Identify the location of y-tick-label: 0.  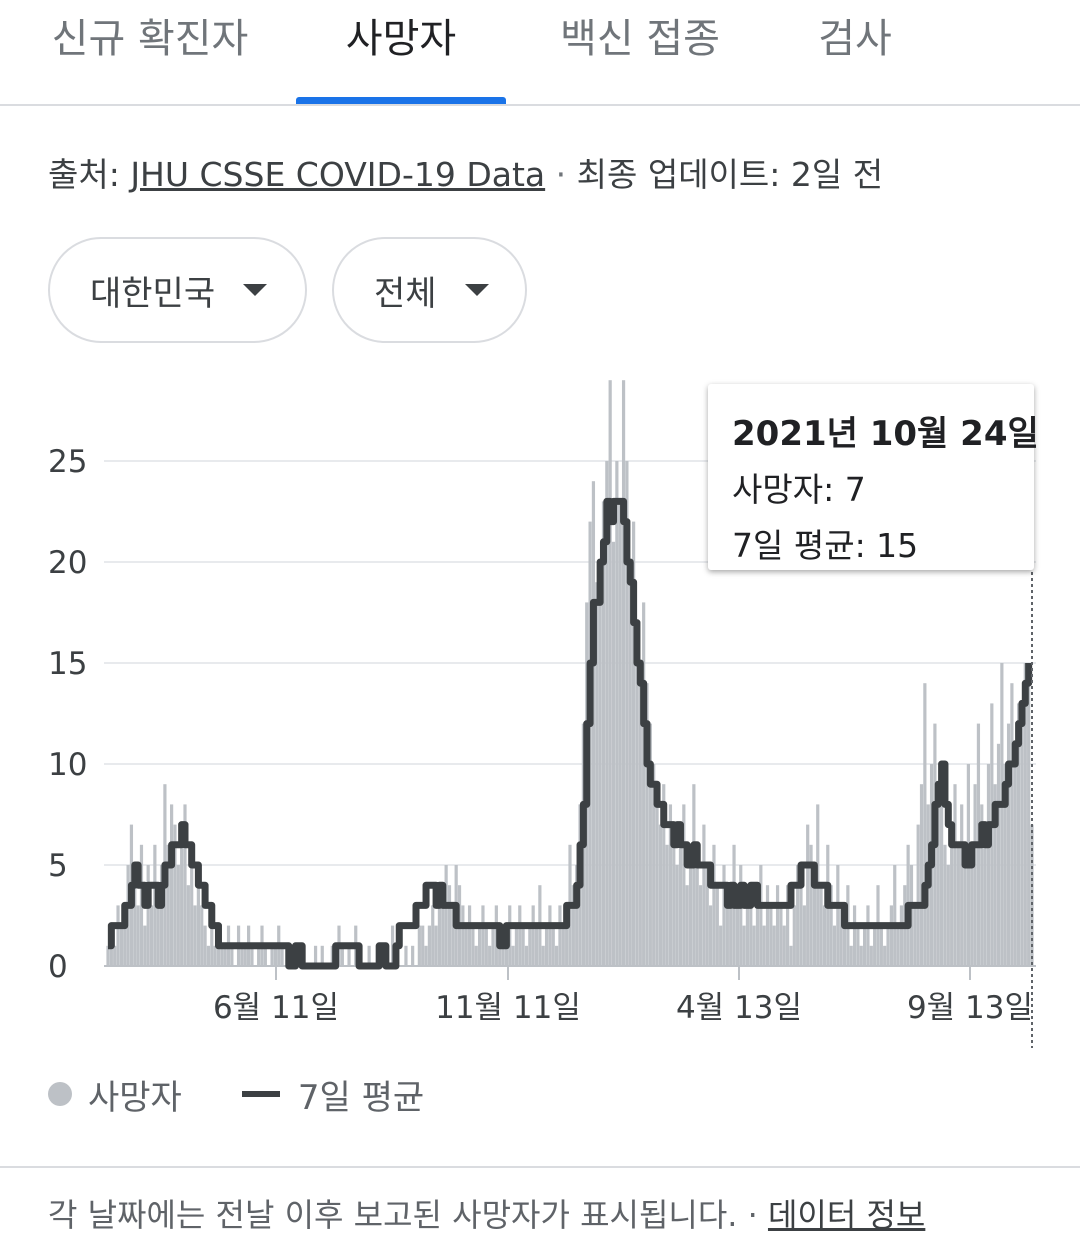
(58, 967).